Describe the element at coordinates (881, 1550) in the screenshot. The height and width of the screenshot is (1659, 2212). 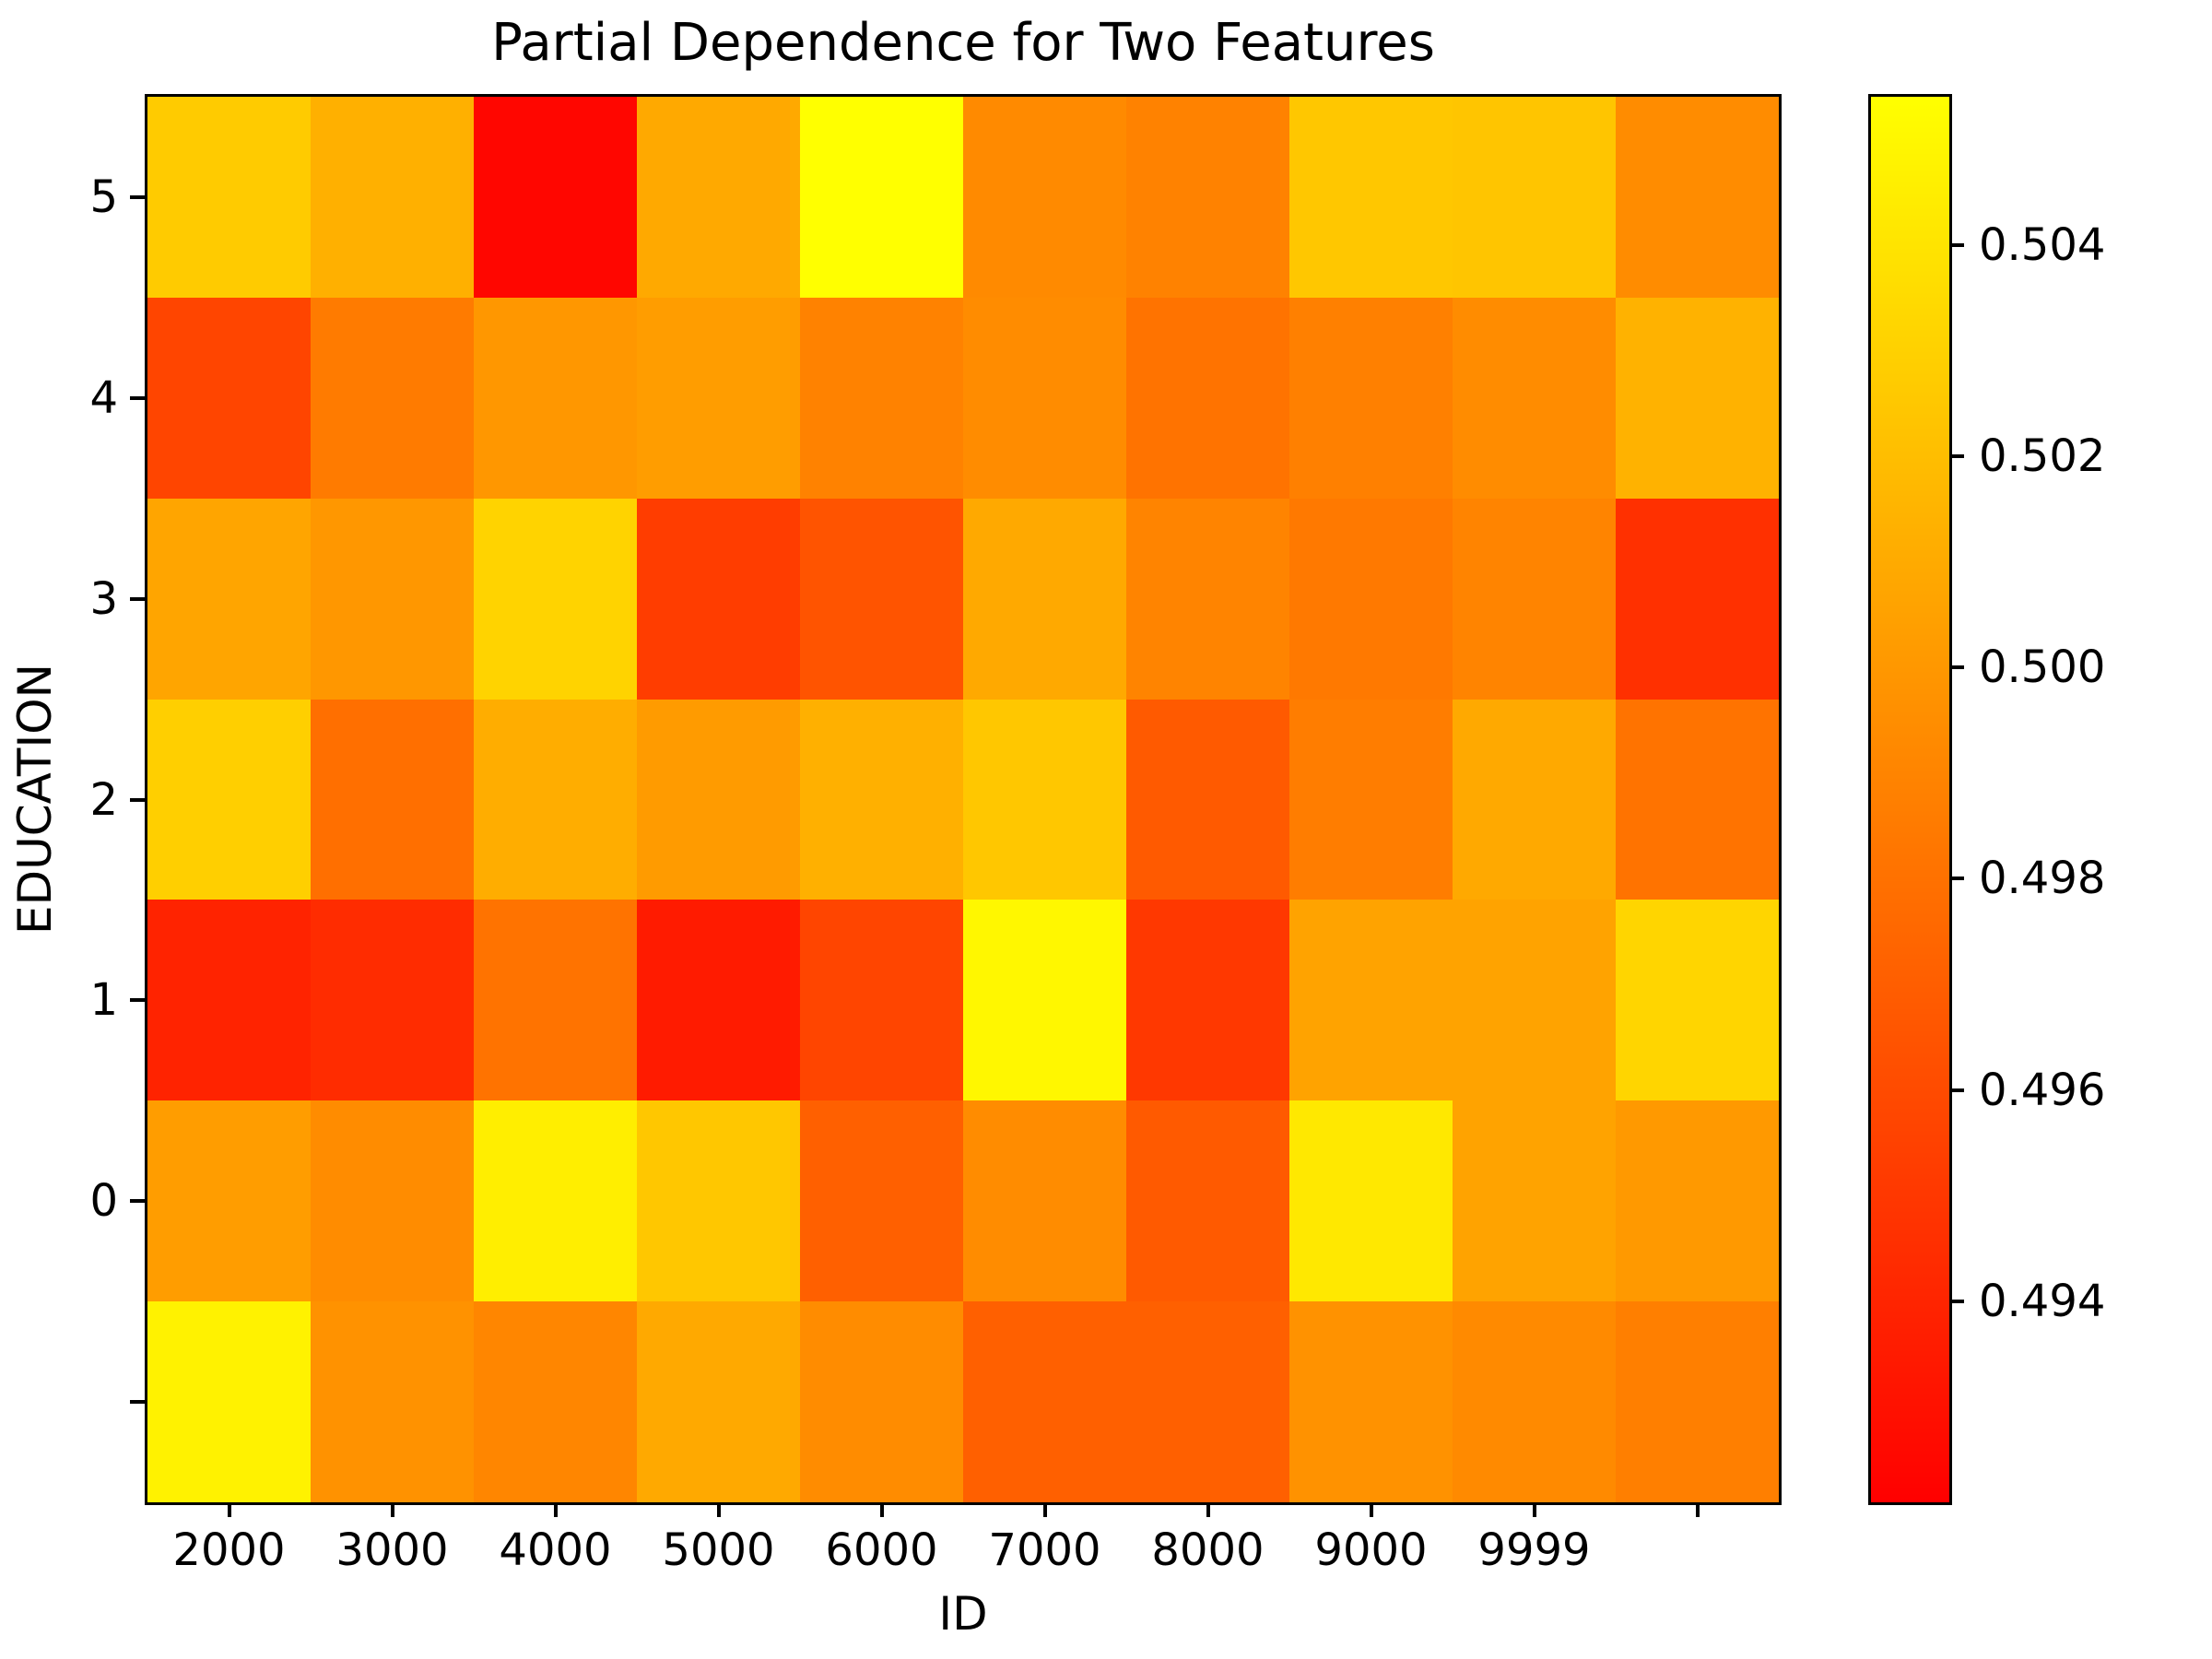
I see `x-tick-label: 6000` at that location.